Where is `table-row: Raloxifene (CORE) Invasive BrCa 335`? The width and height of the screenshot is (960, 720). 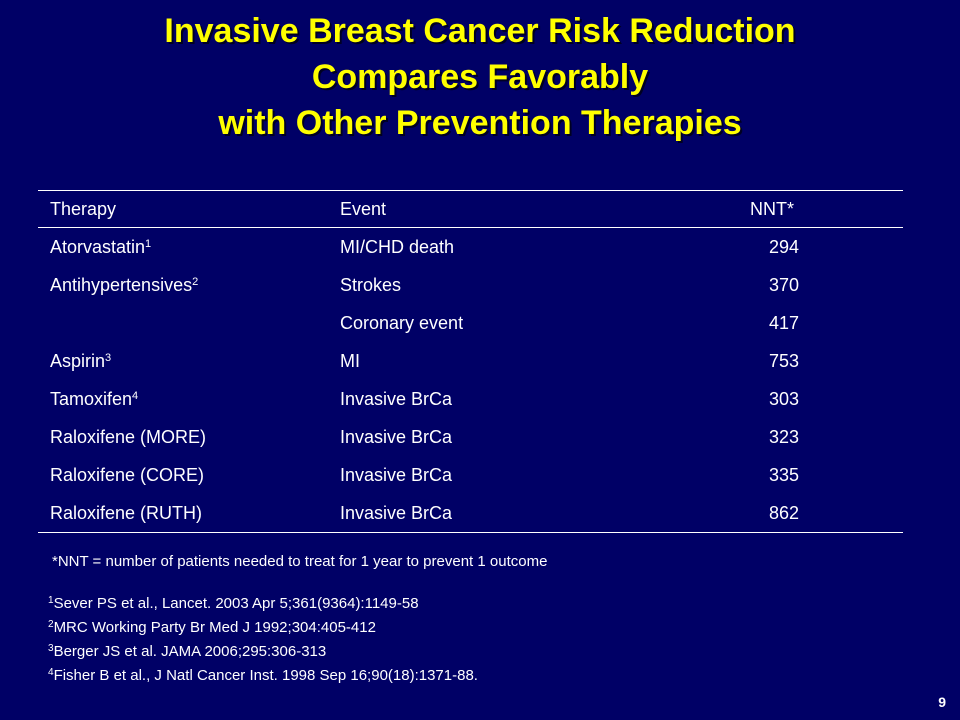 table-row: Raloxifene (CORE) Invasive BrCa 335 is located at coordinates (470, 475).